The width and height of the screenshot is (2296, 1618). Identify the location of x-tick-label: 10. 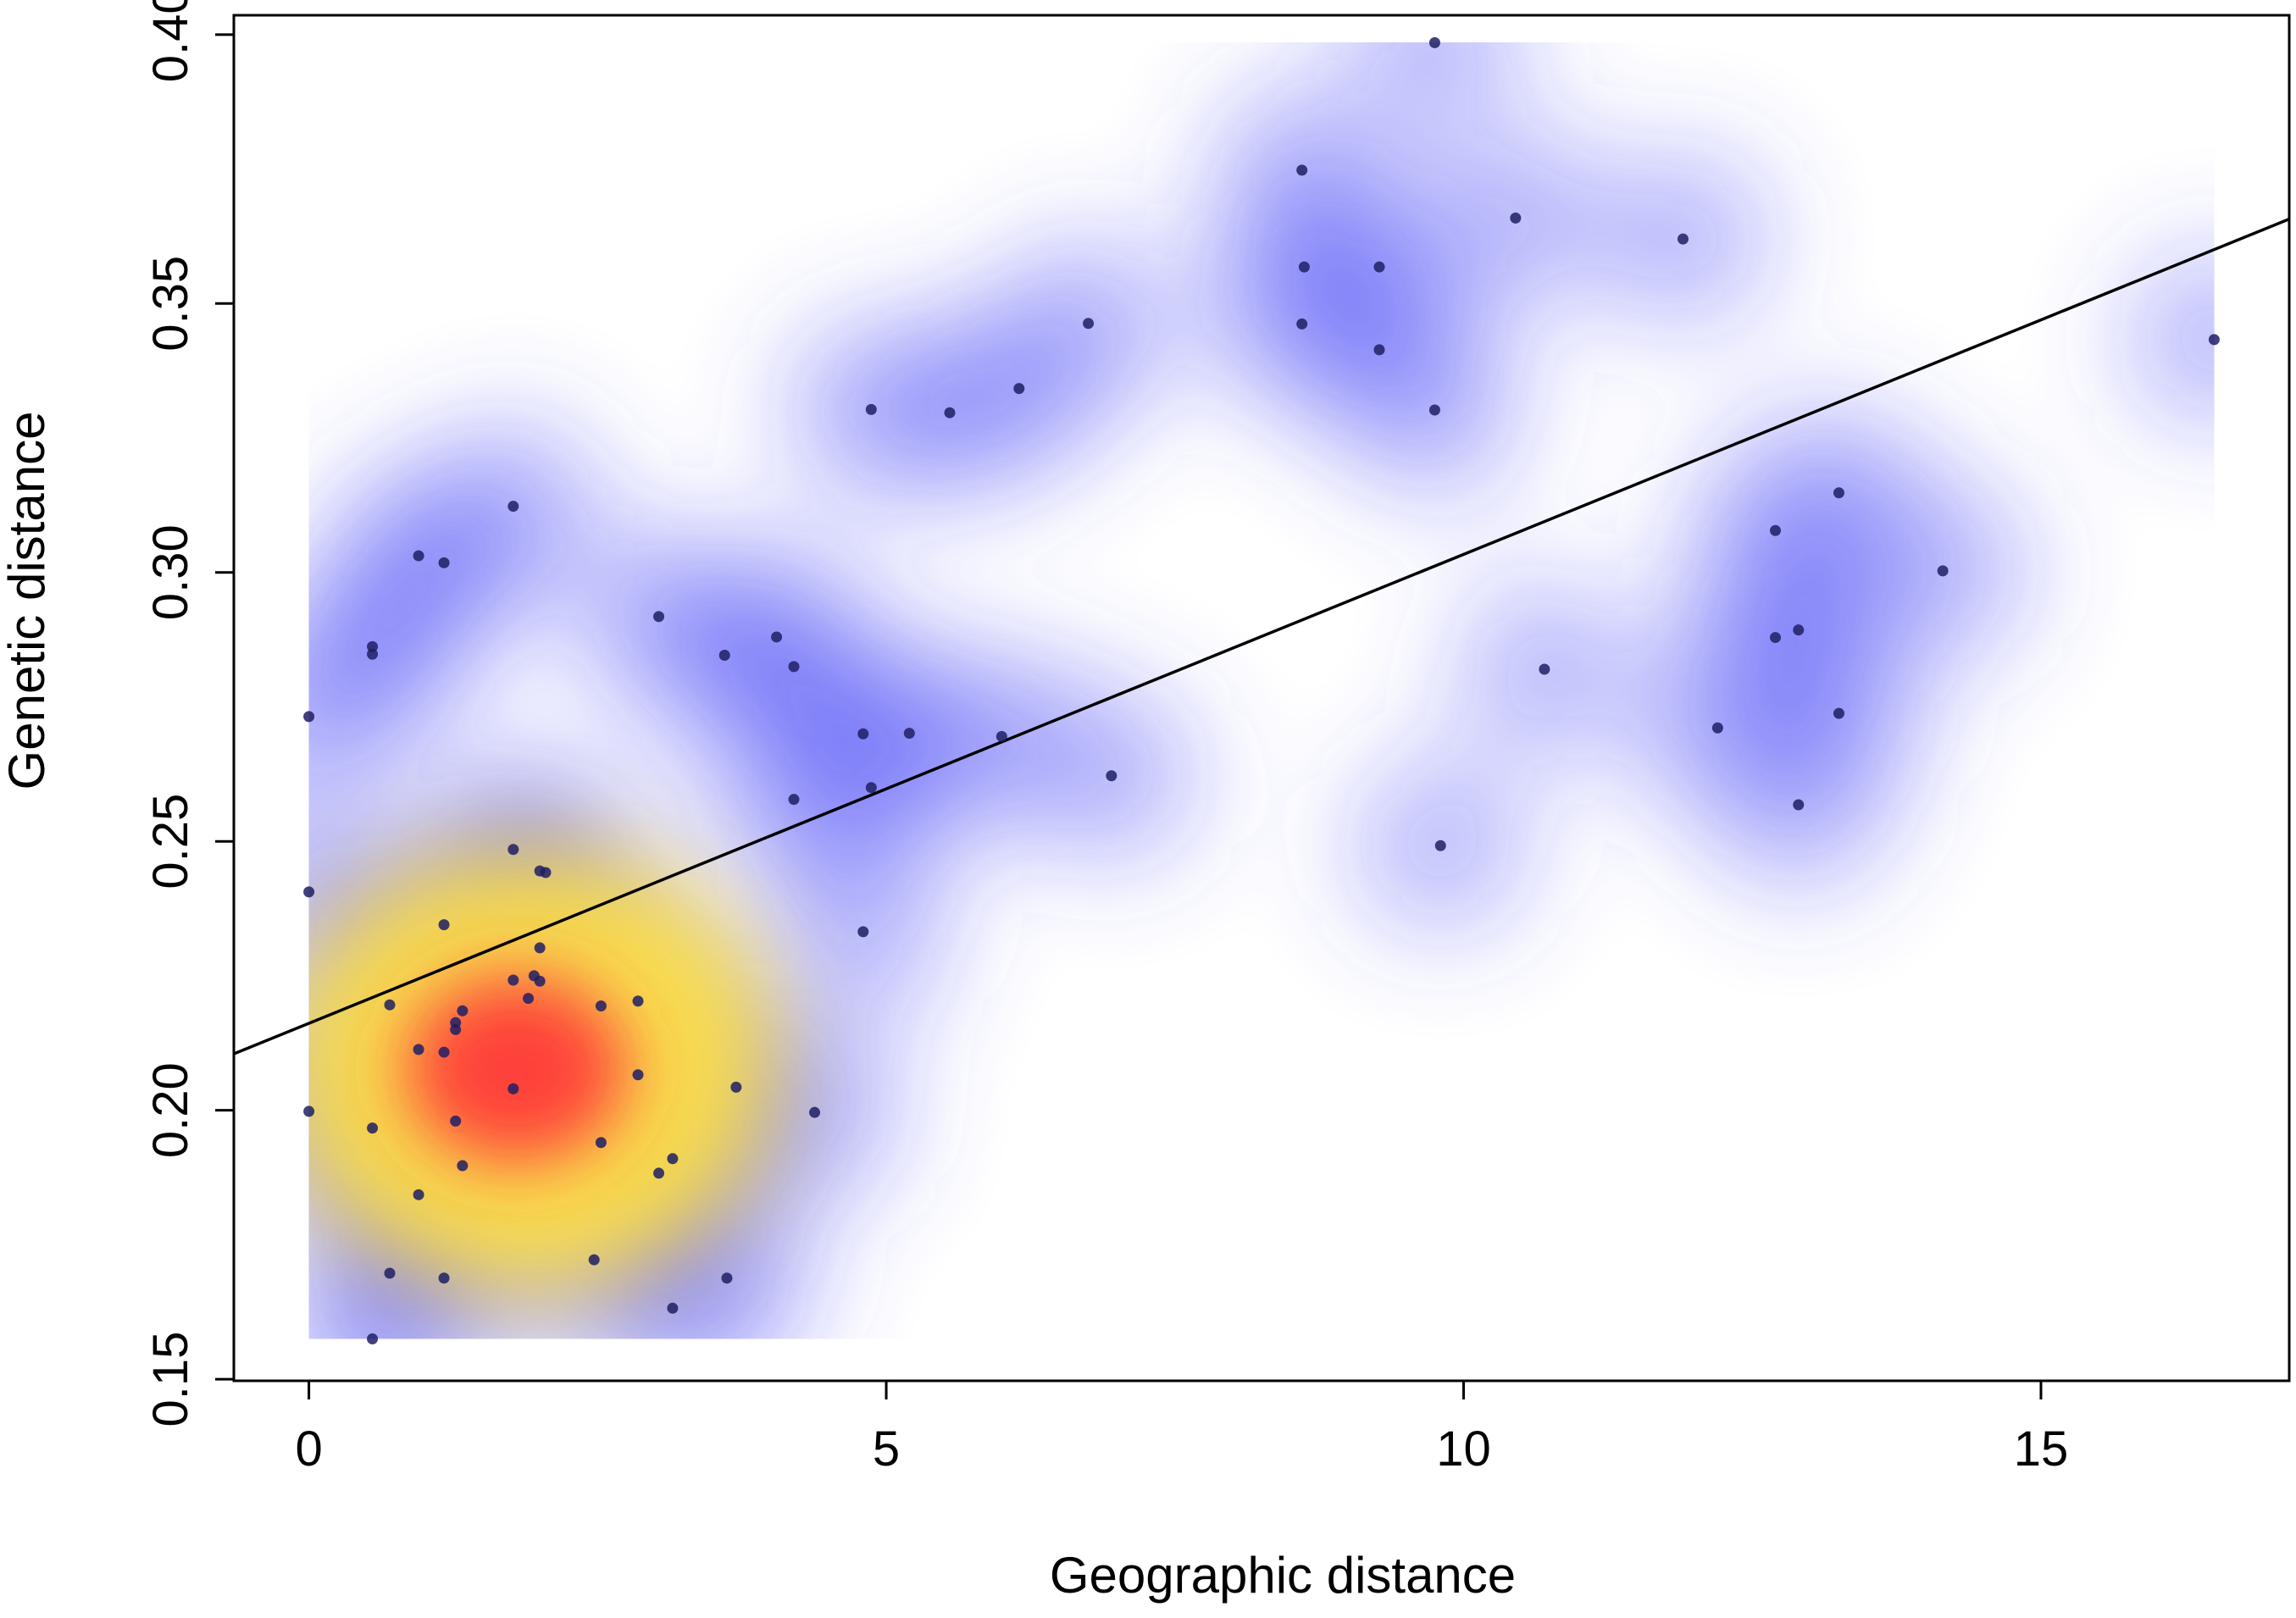
(1463, 1449).